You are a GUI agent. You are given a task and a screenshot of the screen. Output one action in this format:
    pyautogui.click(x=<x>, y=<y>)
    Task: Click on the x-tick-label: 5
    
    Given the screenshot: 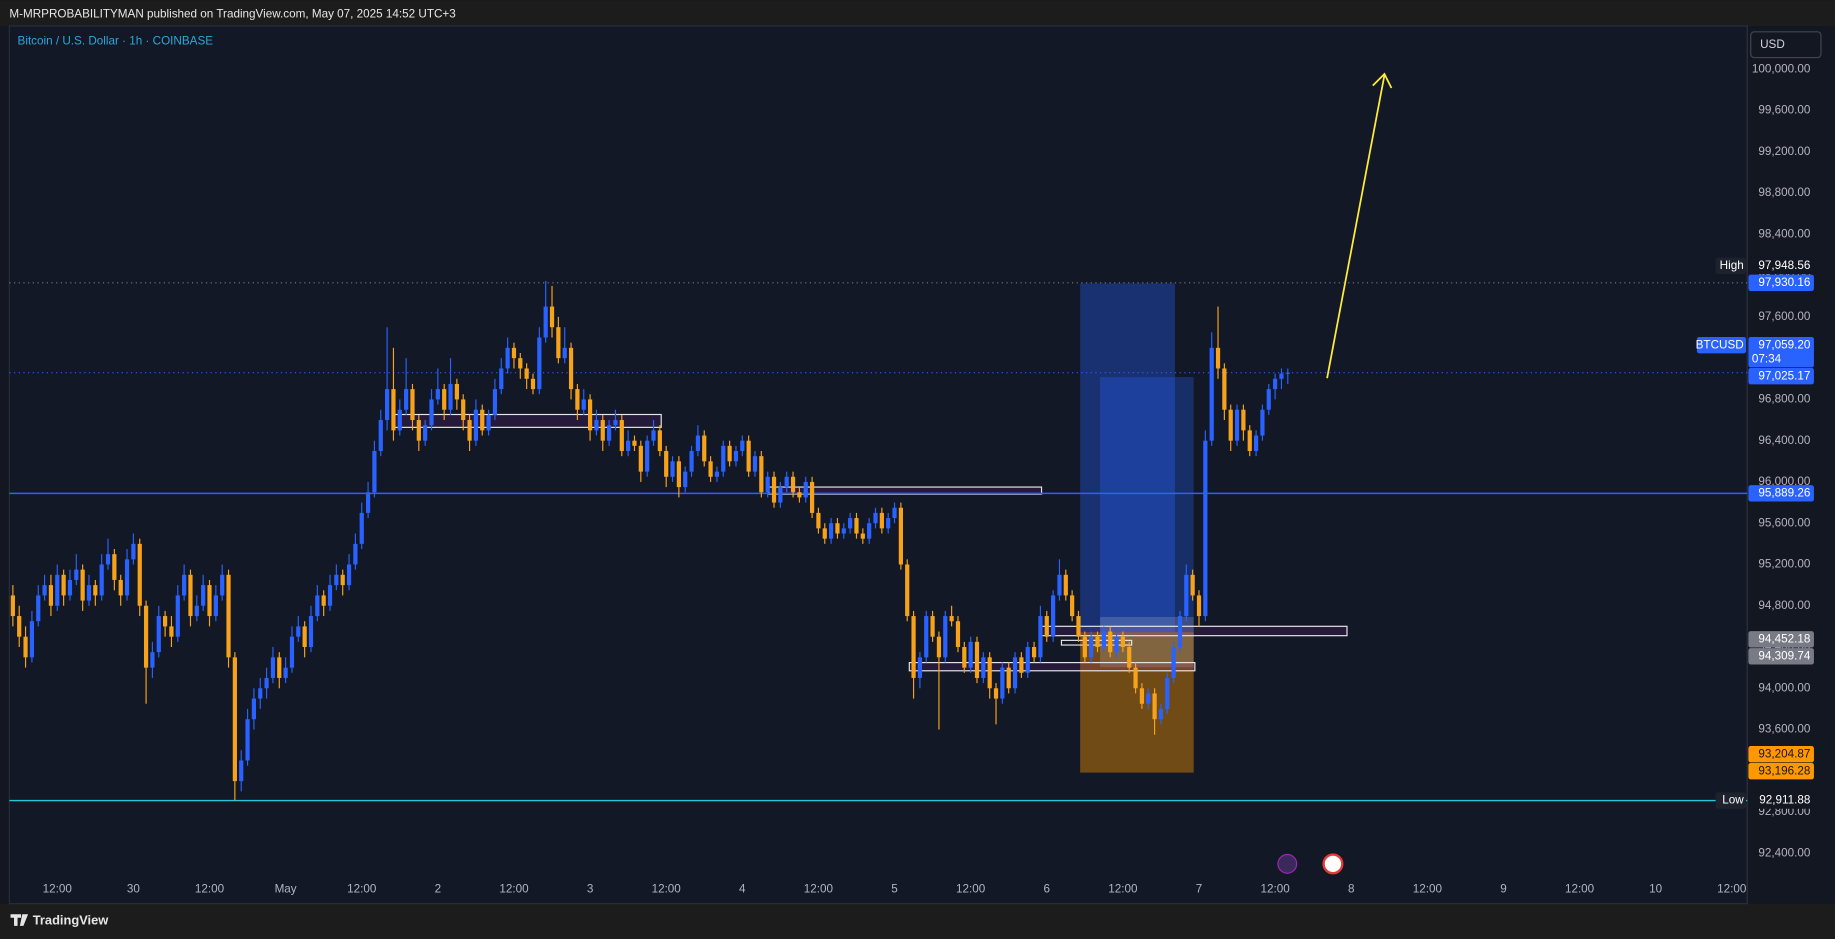 What is the action you would take?
    pyautogui.click(x=894, y=889)
    